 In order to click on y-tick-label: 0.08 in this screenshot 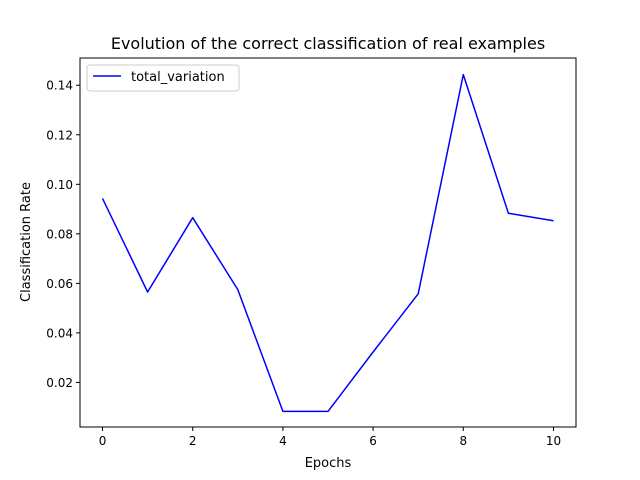, I will do `click(59, 234)`.